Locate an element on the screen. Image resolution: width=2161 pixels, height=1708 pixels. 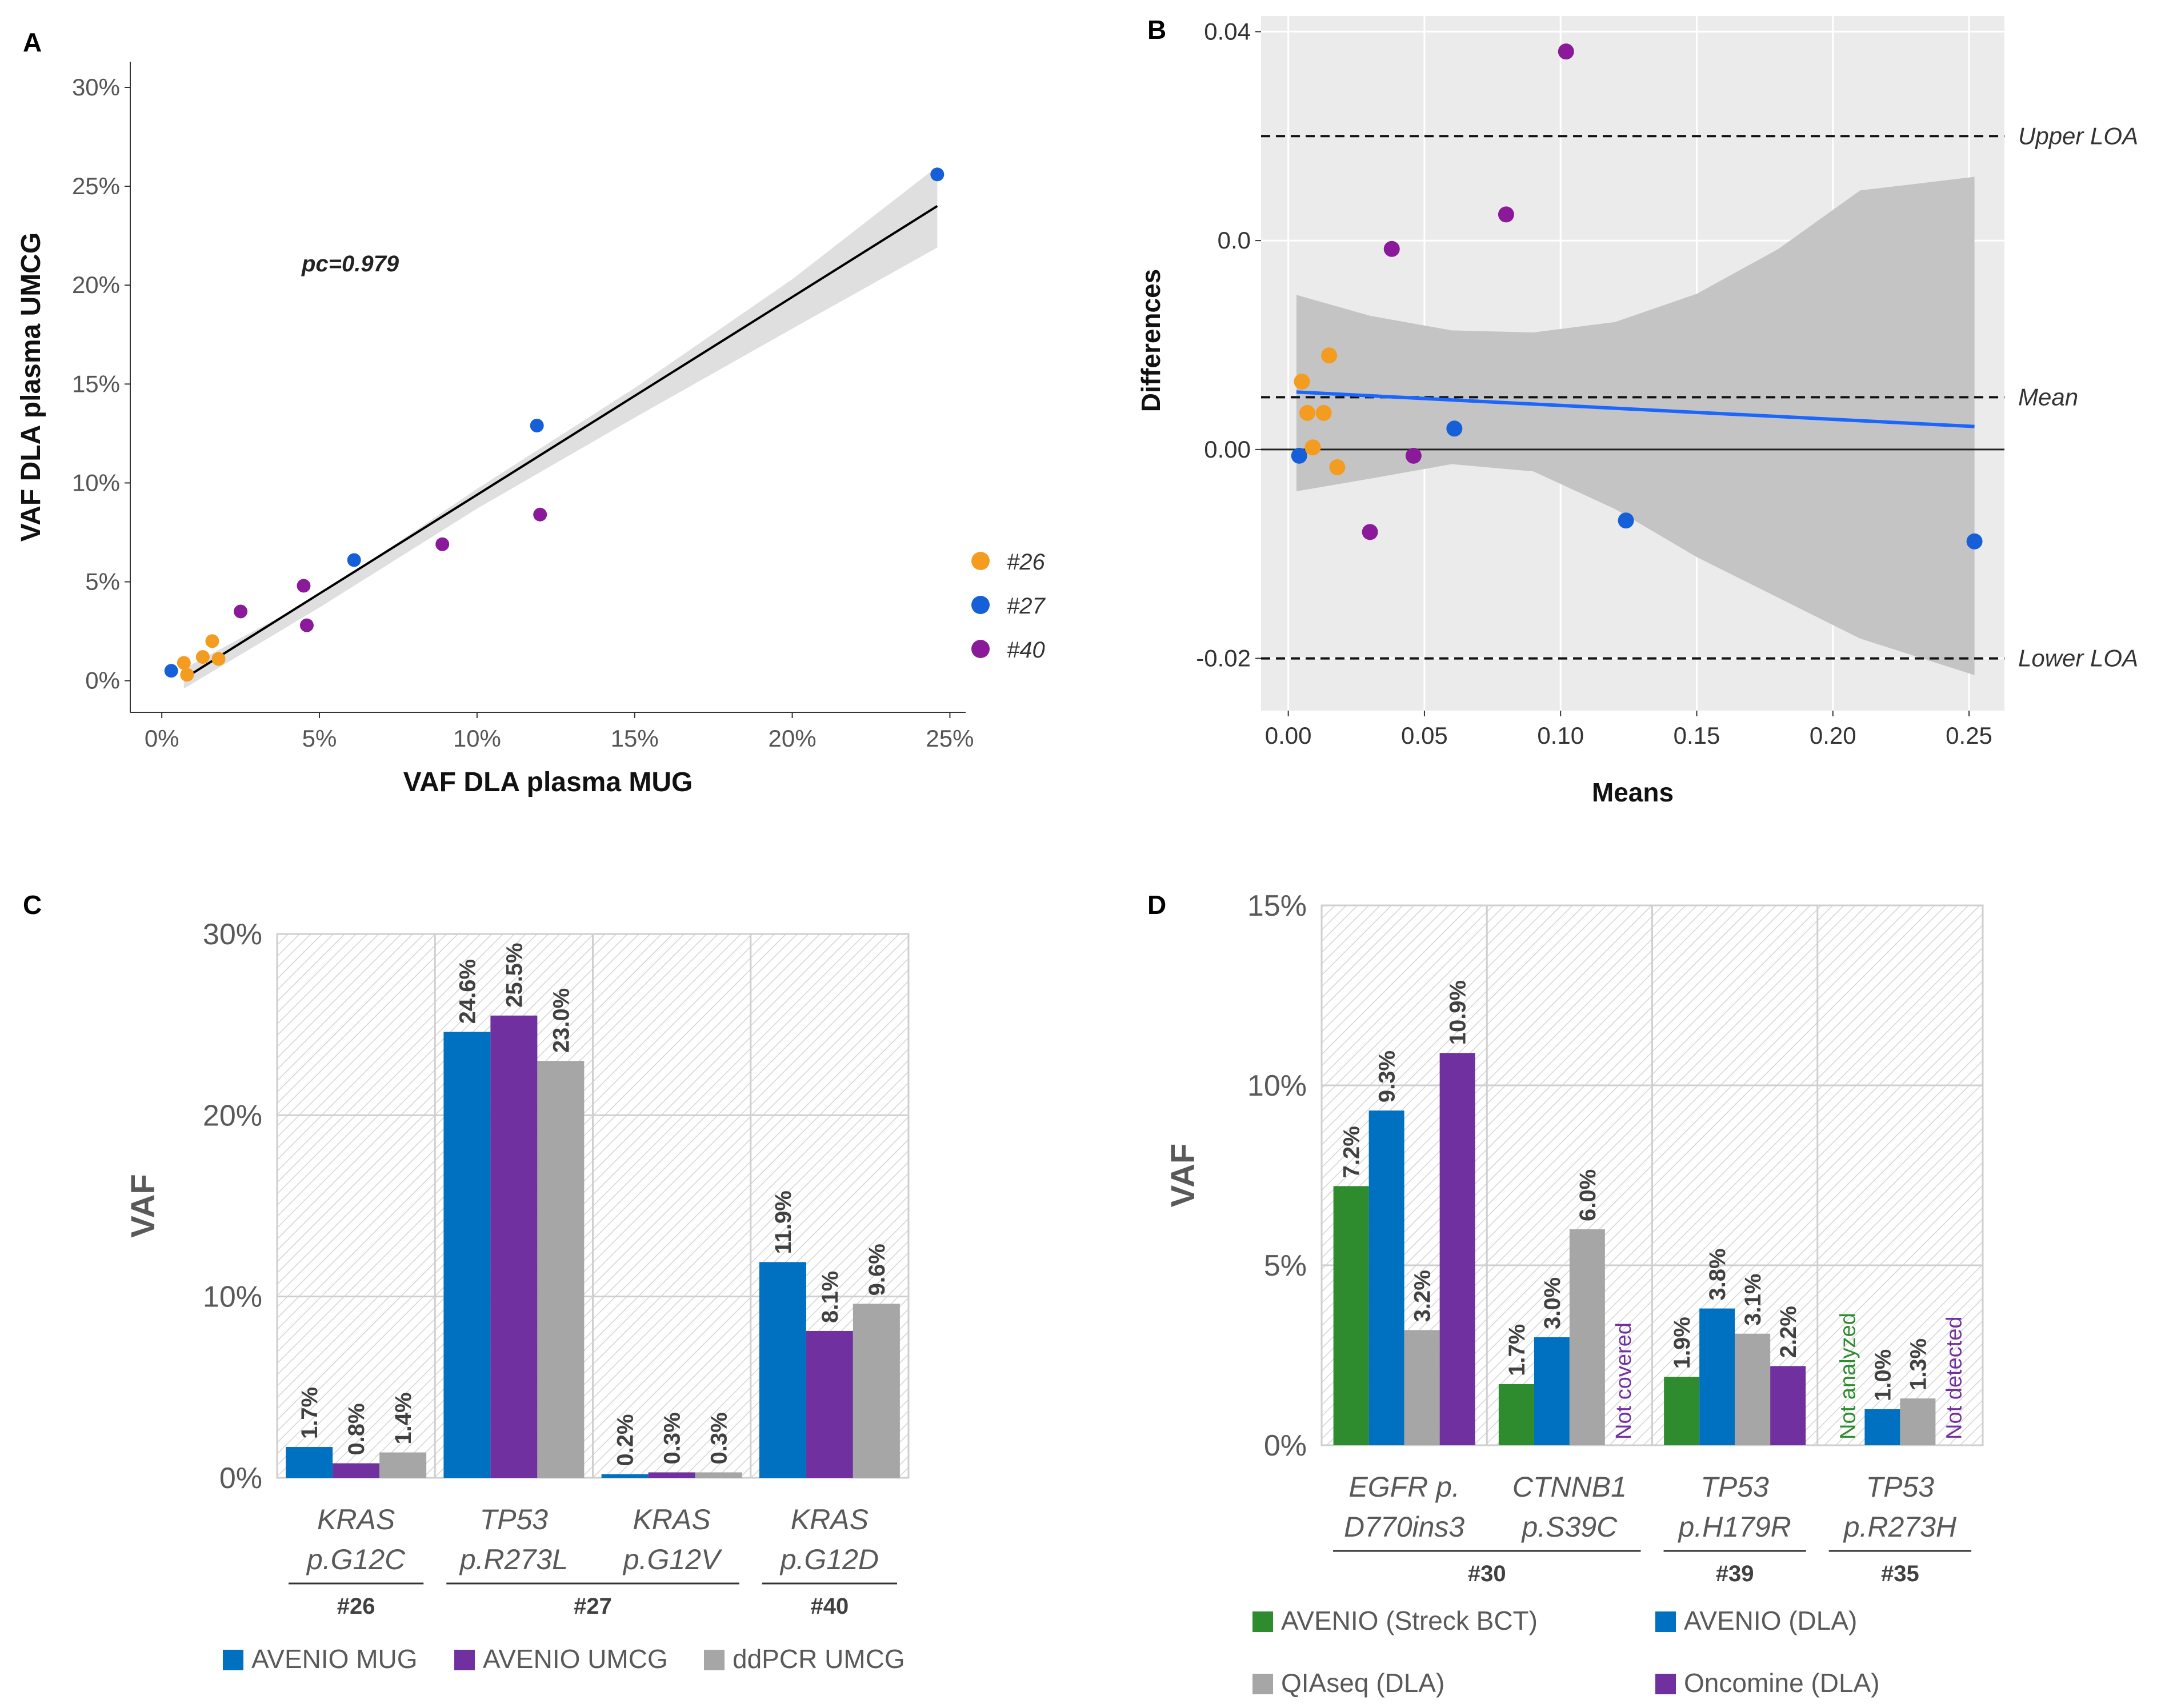
a-y-tick-label: 20% is located at coordinates (96, 284).